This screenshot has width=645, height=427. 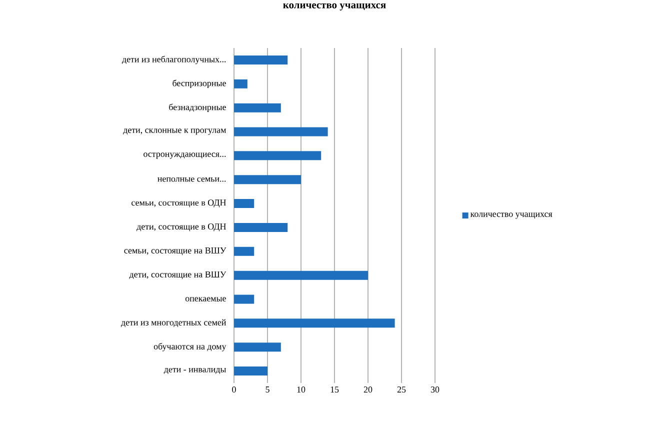 What do you see at coordinates (177, 275) in the screenshot?
I see `y-tick-label: дети, состоящие на ВШУ` at bounding box center [177, 275].